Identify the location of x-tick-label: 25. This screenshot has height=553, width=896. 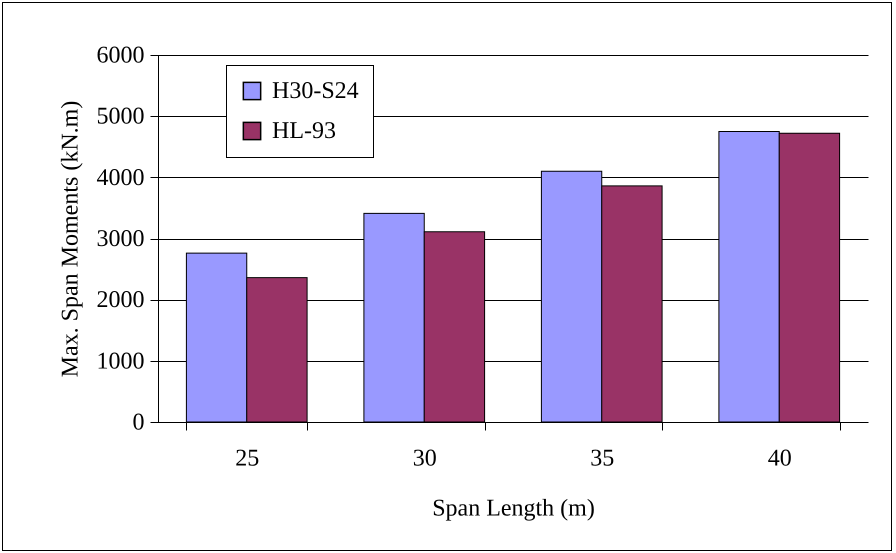
(247, 459).